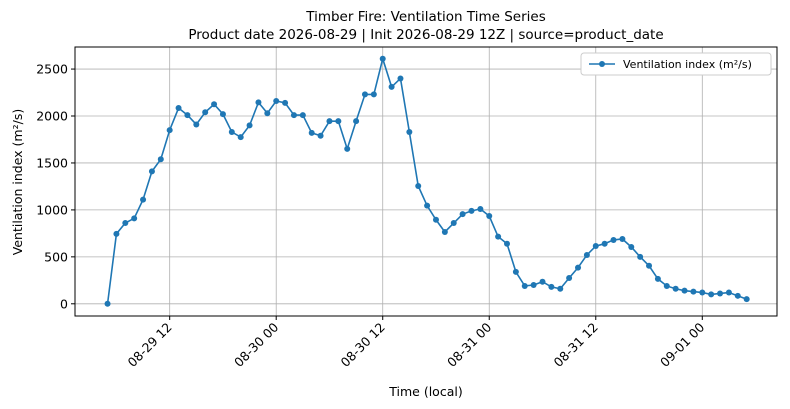 The image size is (790, 409). What do you see at coordinates (576, 345) in the screenshot?
I see `x-tick-label: 08-31 12` at bounding box center [576, 345].